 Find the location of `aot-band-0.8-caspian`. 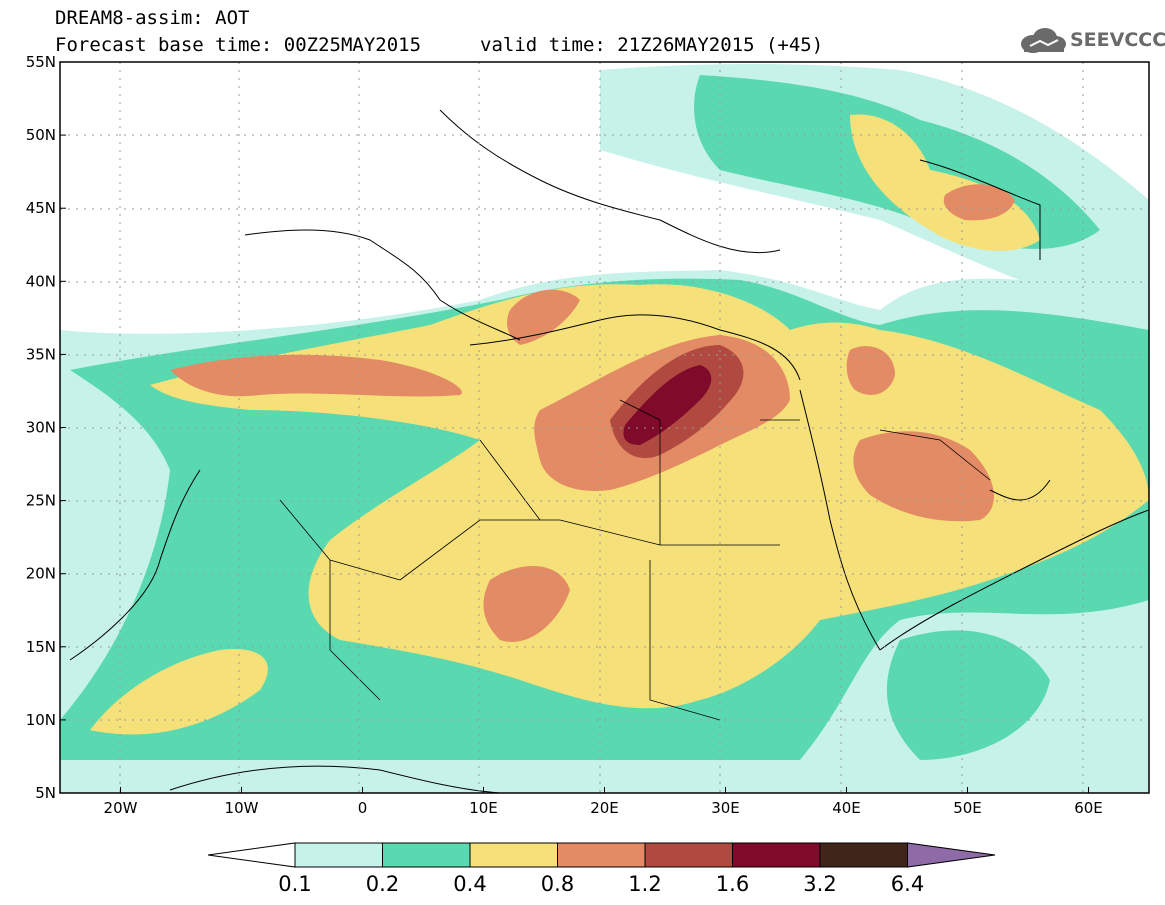

aot-band-0.8-caspian is located at coordinates (979, 202).